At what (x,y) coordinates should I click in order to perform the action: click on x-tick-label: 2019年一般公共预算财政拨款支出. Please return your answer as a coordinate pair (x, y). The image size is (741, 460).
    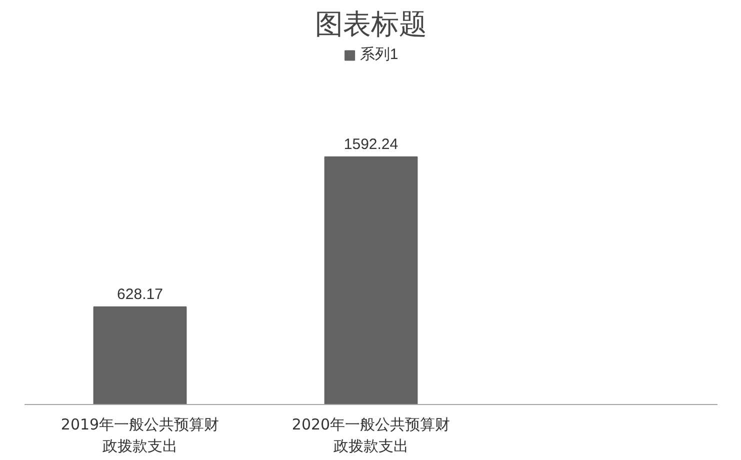
    Looking at the image, I should click on (140, 436).